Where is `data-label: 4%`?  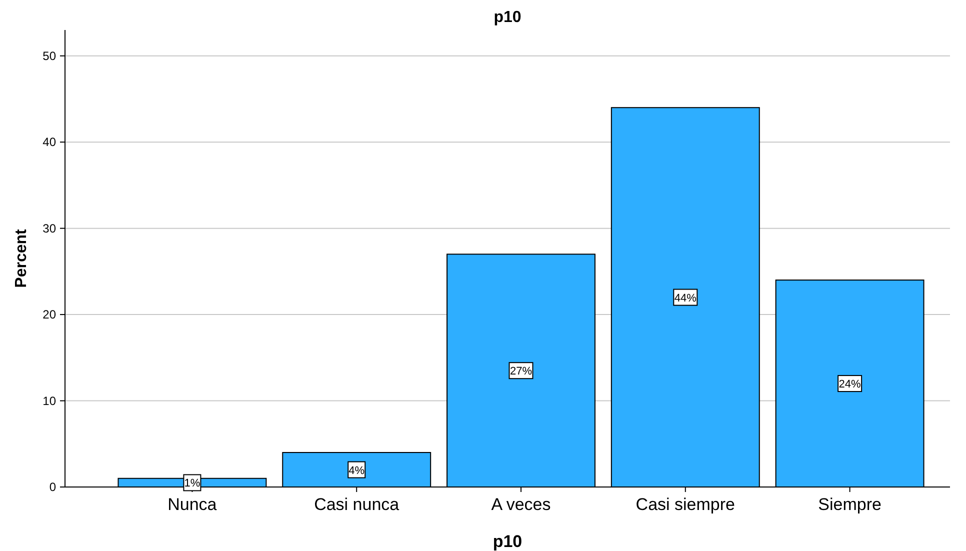 data-label: 4% is located at coordinates (356, 470).